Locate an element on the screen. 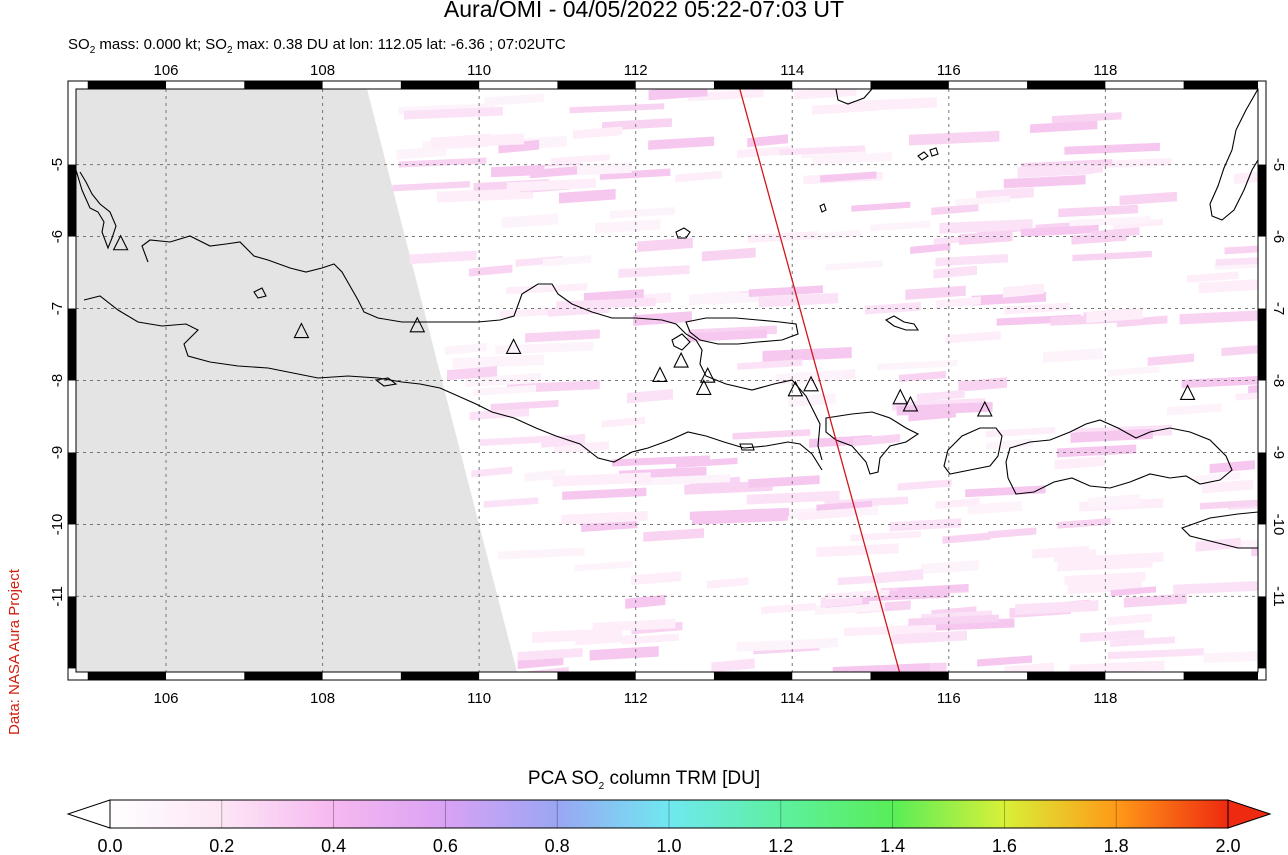 This screenshot has height=855, width=1288. lat-tick-label: -7 is located at coordinates (1278, 308).